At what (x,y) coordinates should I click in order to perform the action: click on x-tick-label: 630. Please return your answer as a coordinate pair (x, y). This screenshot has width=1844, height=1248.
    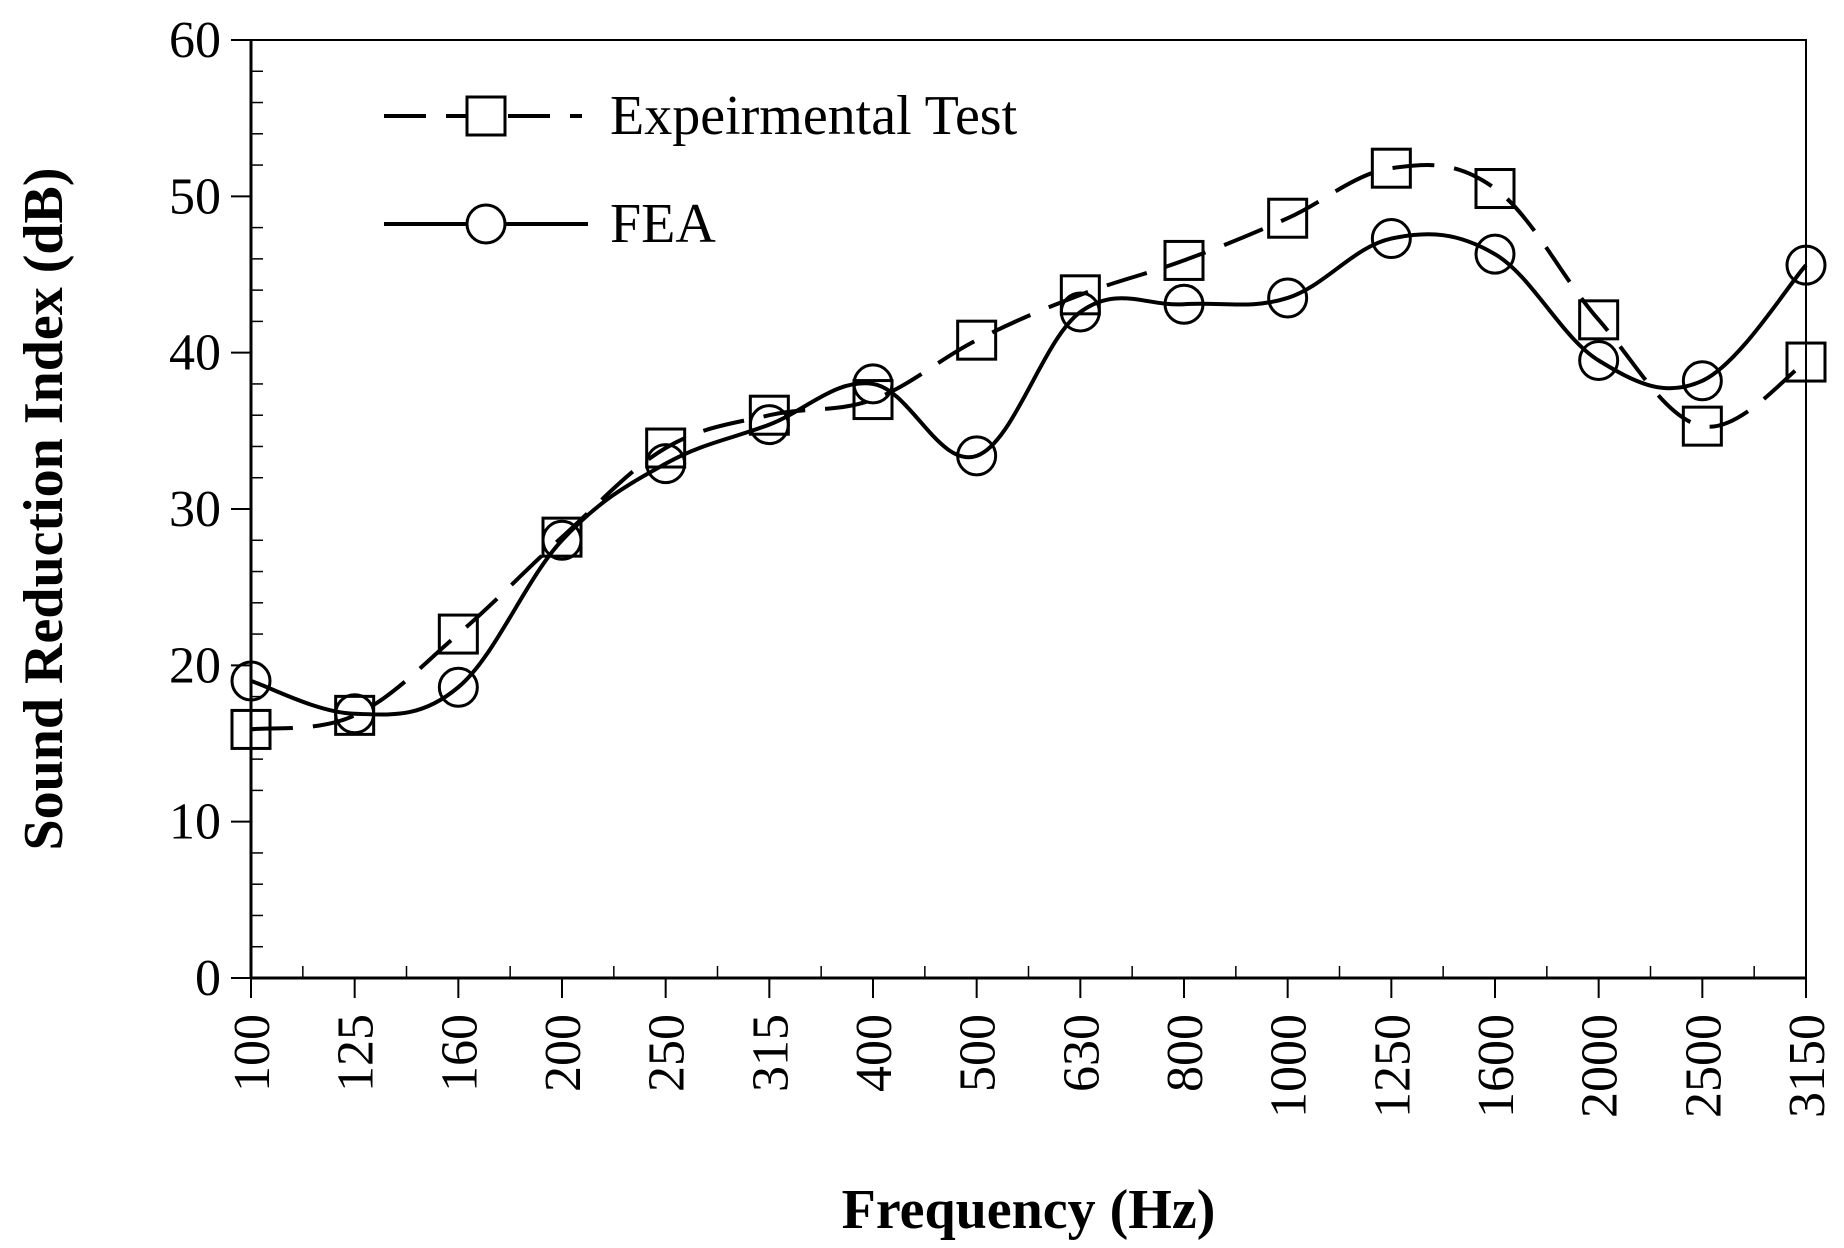
    Looking at the image, I should click on (1081, 1053).